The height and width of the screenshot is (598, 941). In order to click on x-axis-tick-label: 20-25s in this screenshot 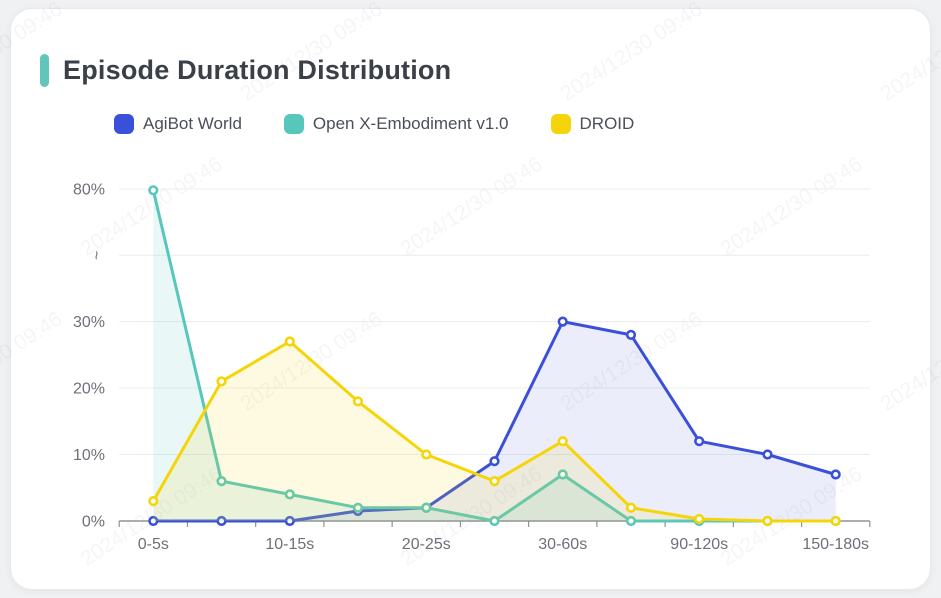, I will do `click(426, 544)`.